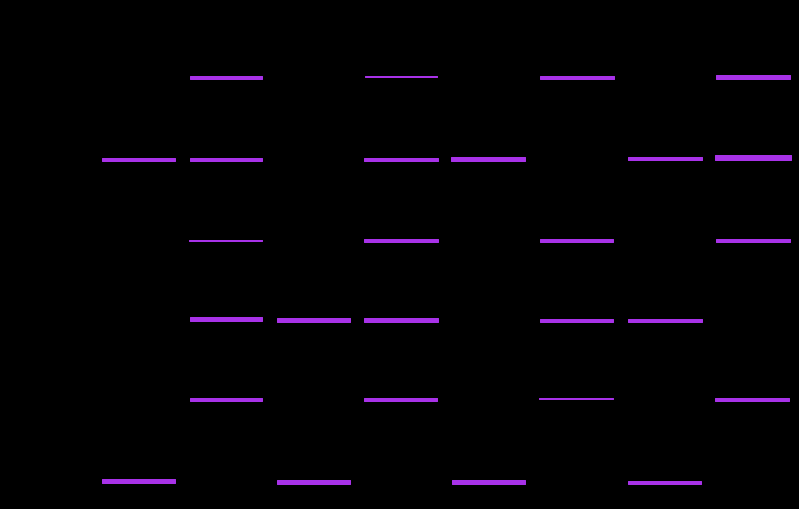  I want to click on dash-marker-r2c1, so click(139, 160).